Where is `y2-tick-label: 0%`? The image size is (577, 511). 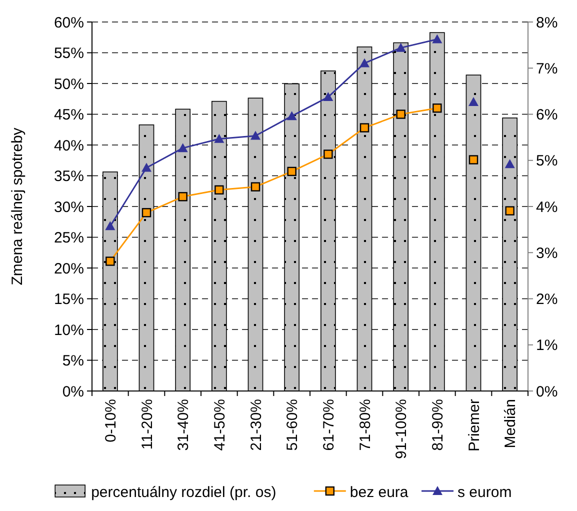 y2-tick-label: 0% is located at coordinates (547, 391).